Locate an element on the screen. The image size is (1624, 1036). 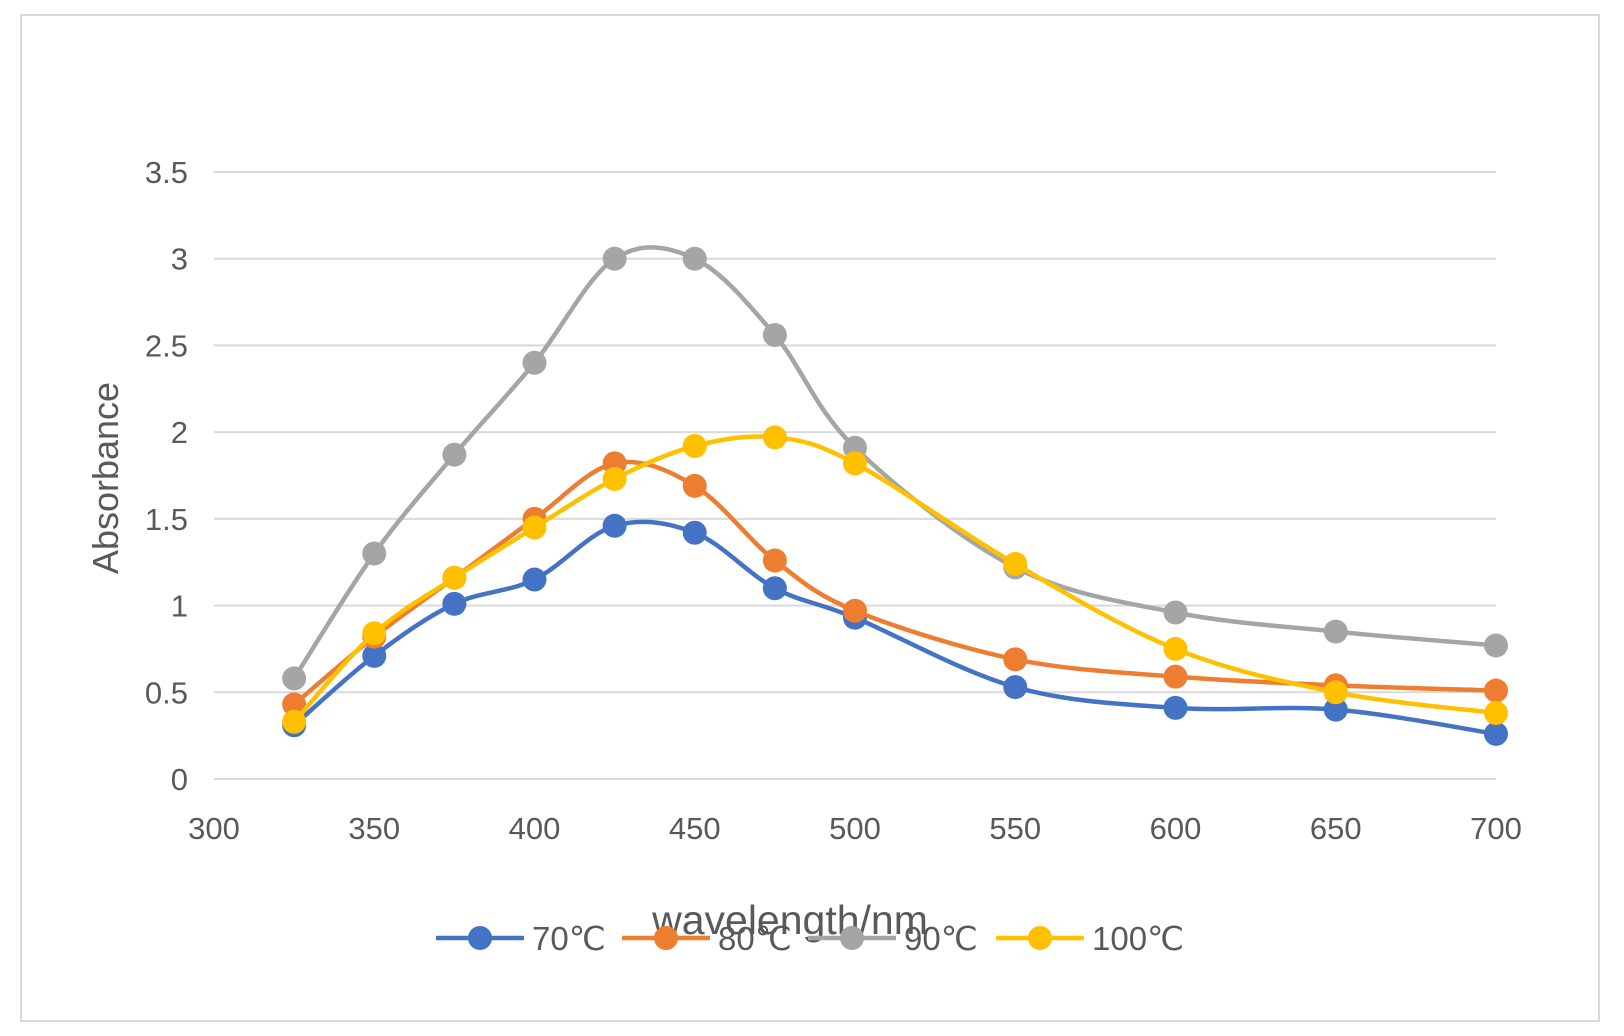
y-tick-label: 0 is located at coordinates (179, 779).